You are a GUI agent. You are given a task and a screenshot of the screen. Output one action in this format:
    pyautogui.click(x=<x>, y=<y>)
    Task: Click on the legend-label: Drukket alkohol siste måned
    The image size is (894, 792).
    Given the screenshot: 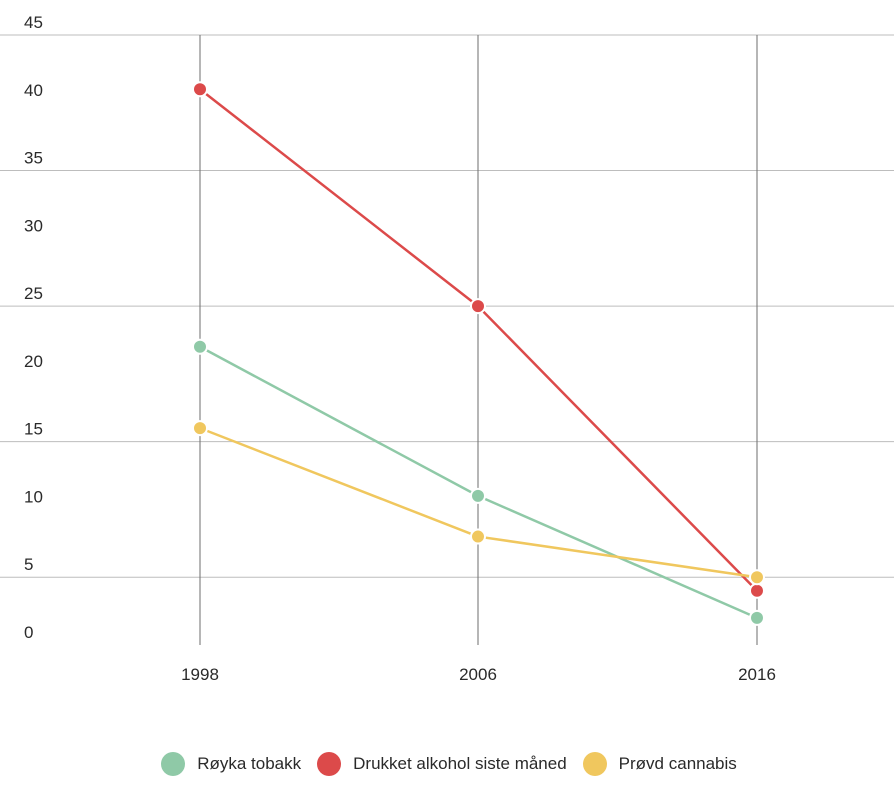 What is the action you would take?
    pyautogui.click(x=460, y=763)
    